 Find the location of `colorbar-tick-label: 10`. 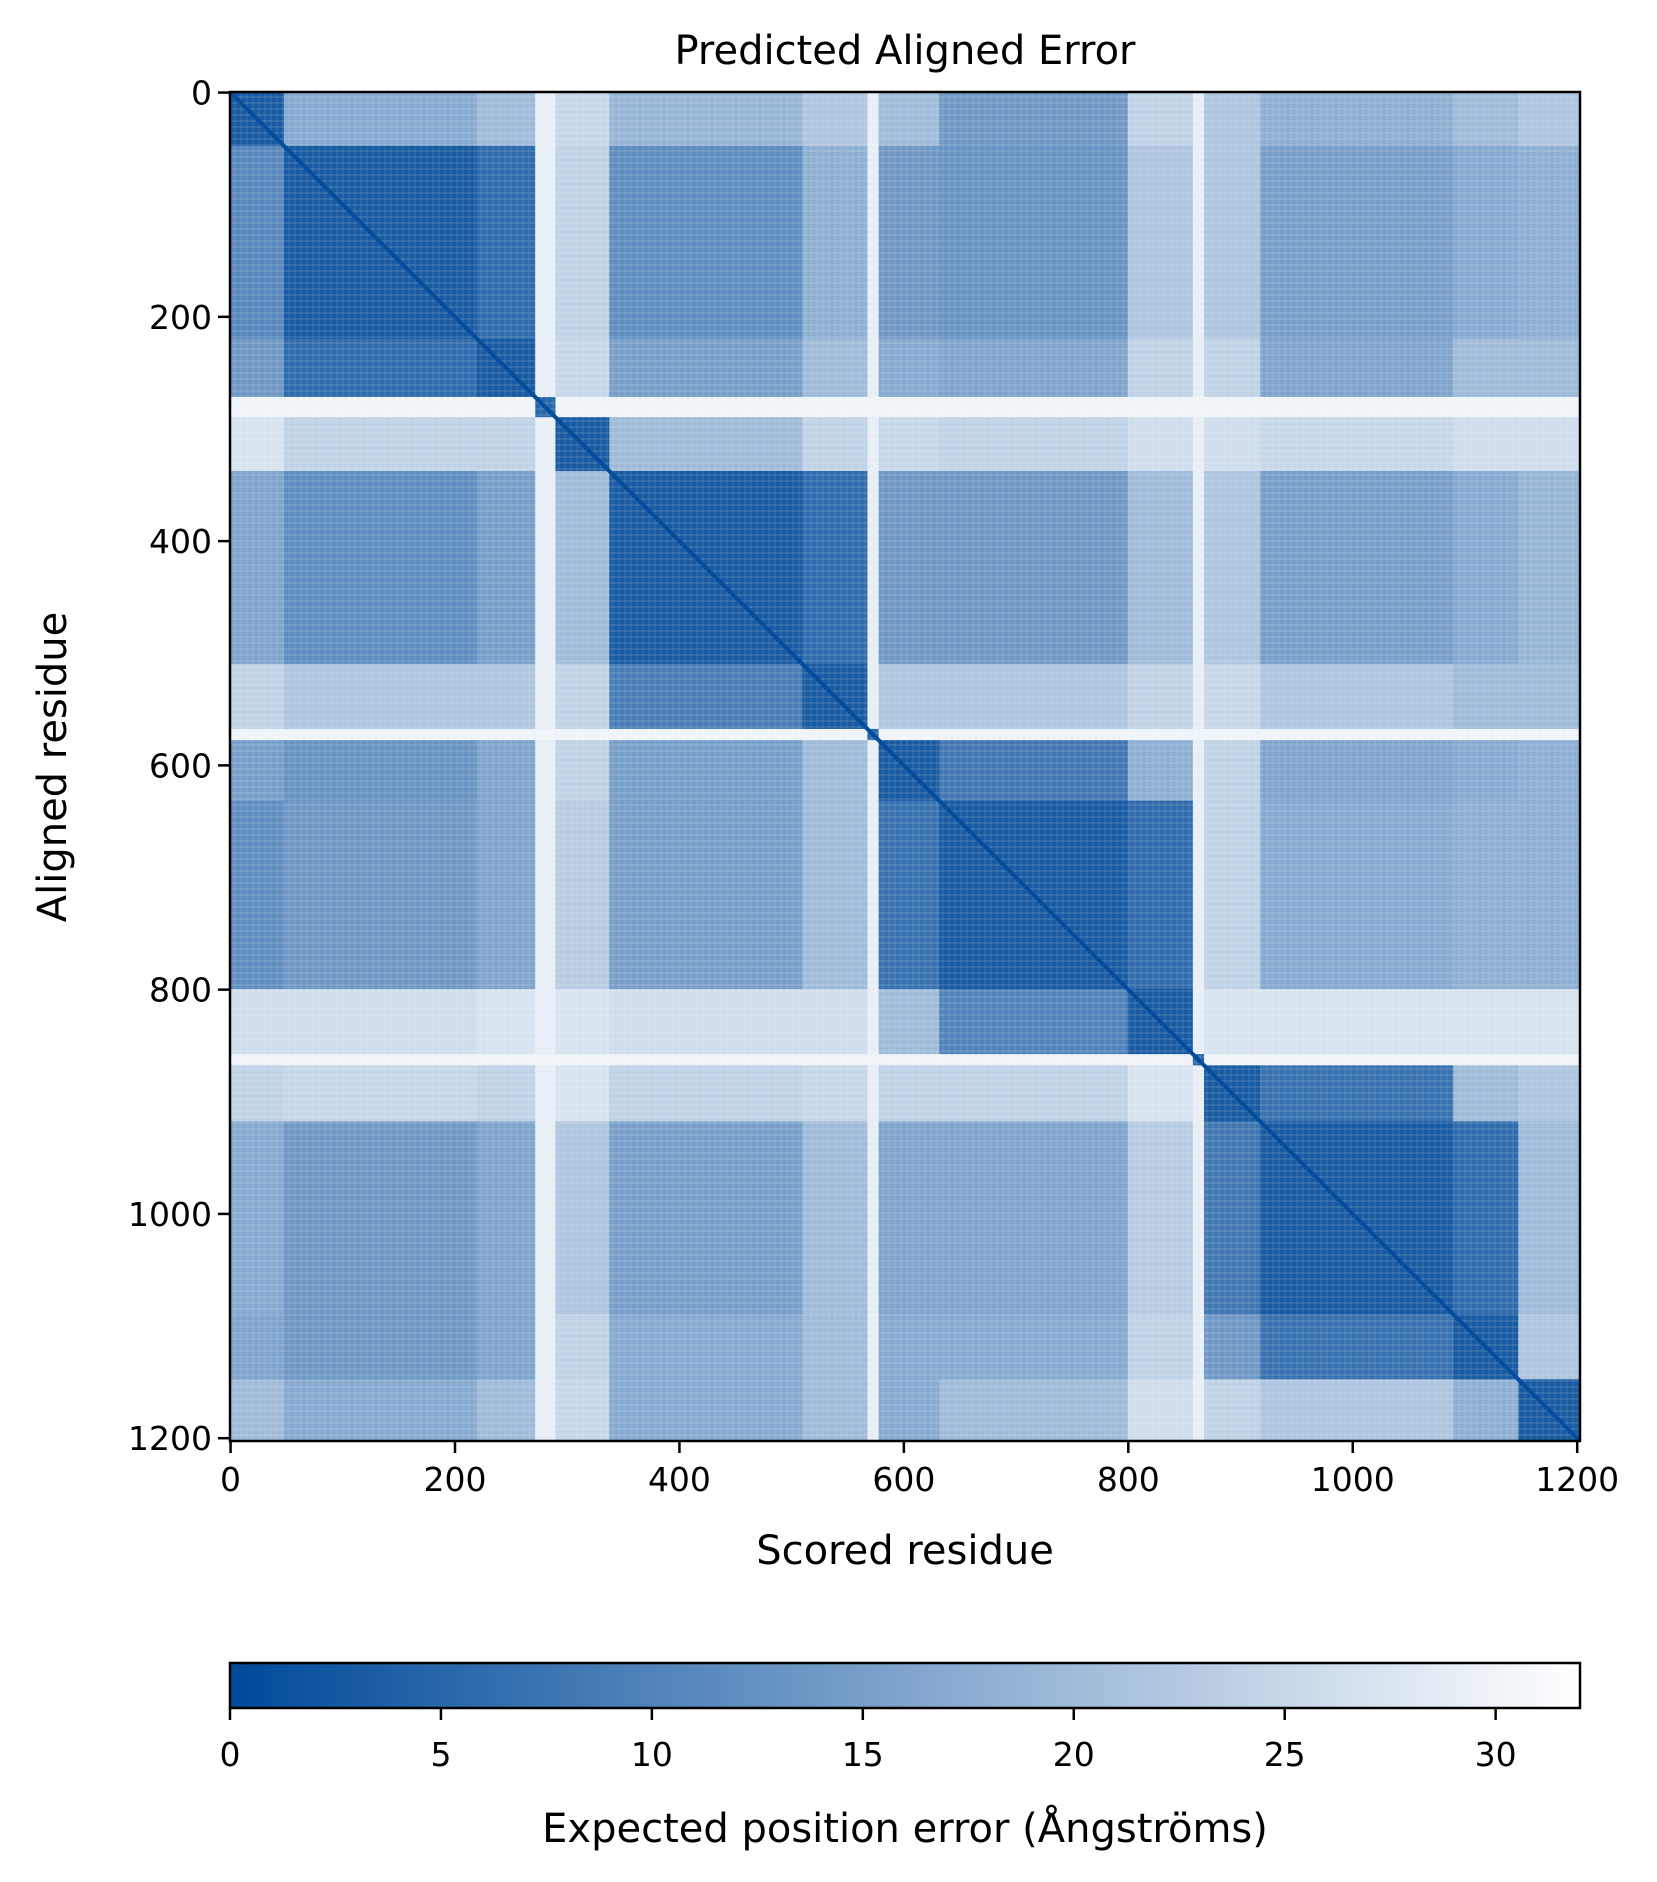

colorbar-tick-label: 10 is located at coordinates (652, 1754).